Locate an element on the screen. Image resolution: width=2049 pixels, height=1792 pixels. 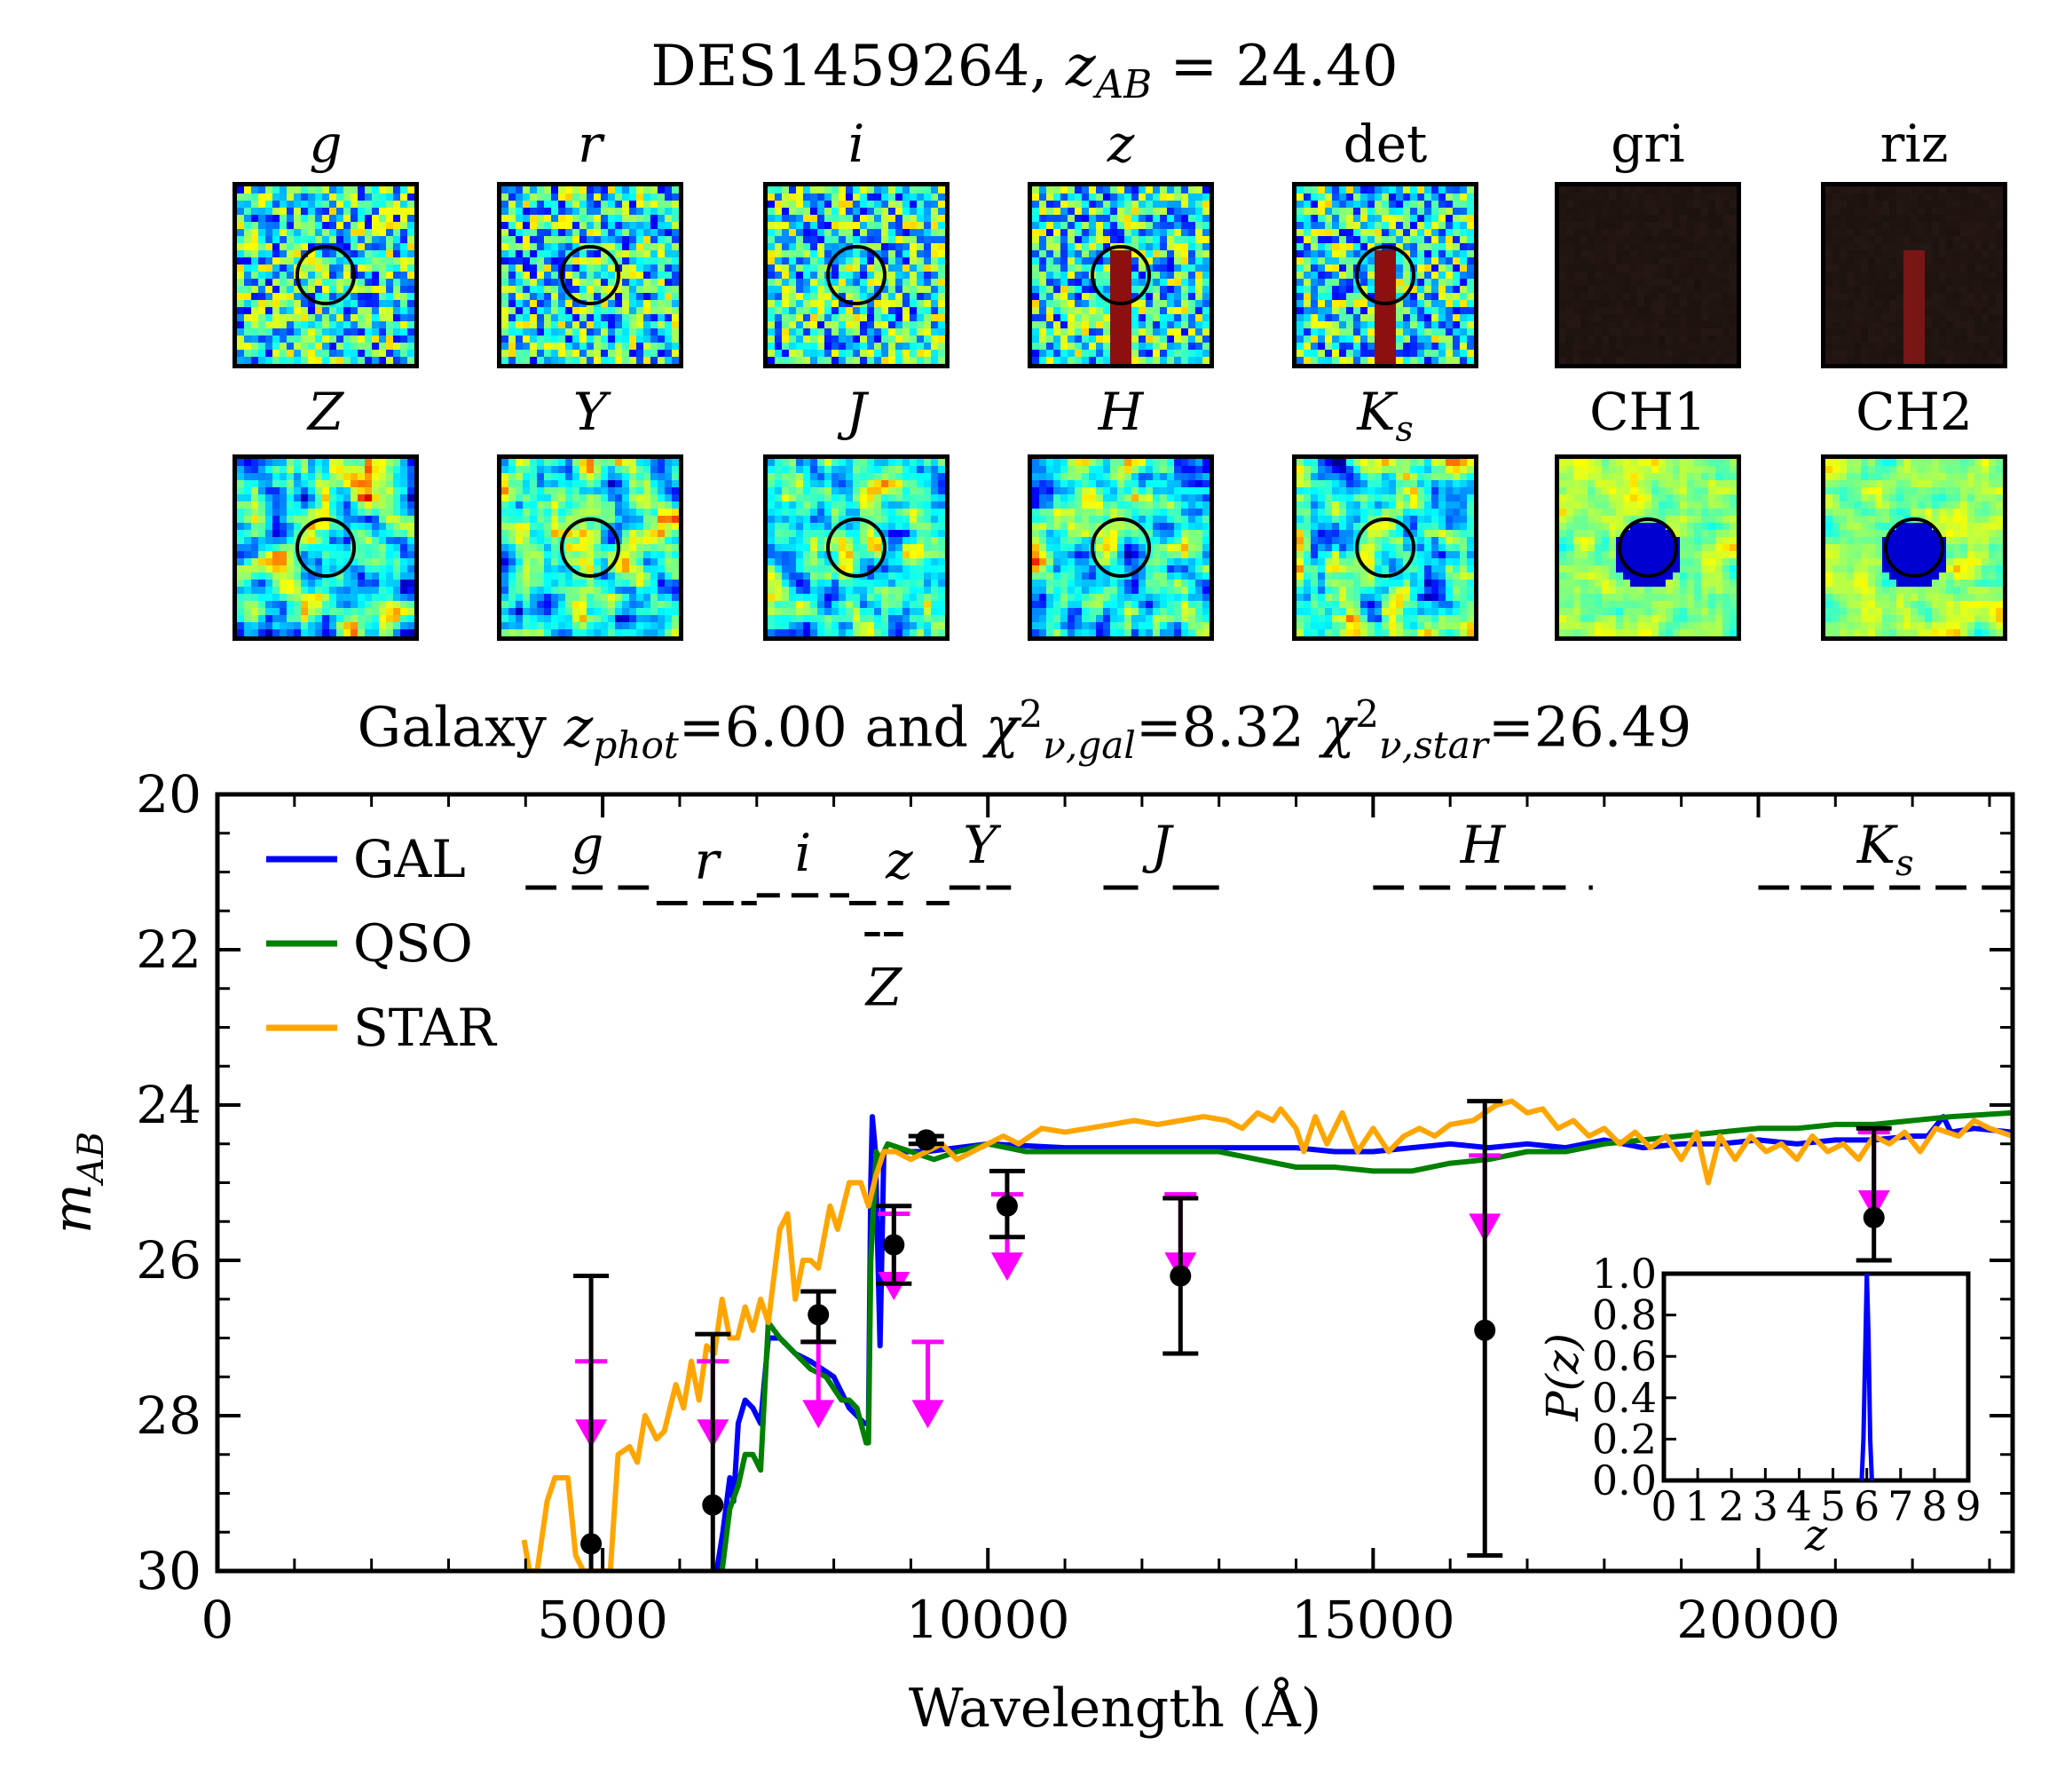
stamp-label: H is located at coordinates (1120, 412).